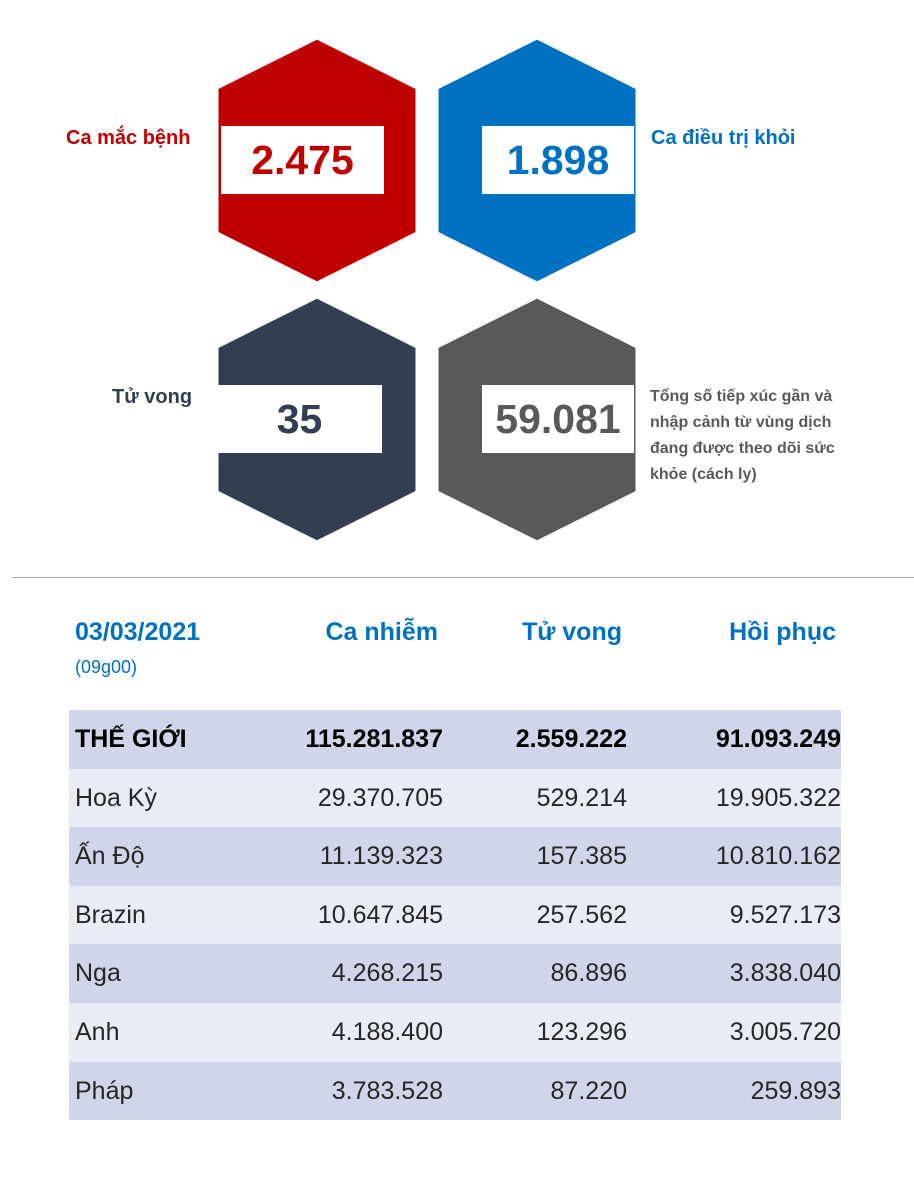 The height and width of the screenshot is (1178, 914). What do you see at coordinates (571, 632) in the screenshot?
I see `column-header-deaths: Tử vong` at bounding box center [571, 632].